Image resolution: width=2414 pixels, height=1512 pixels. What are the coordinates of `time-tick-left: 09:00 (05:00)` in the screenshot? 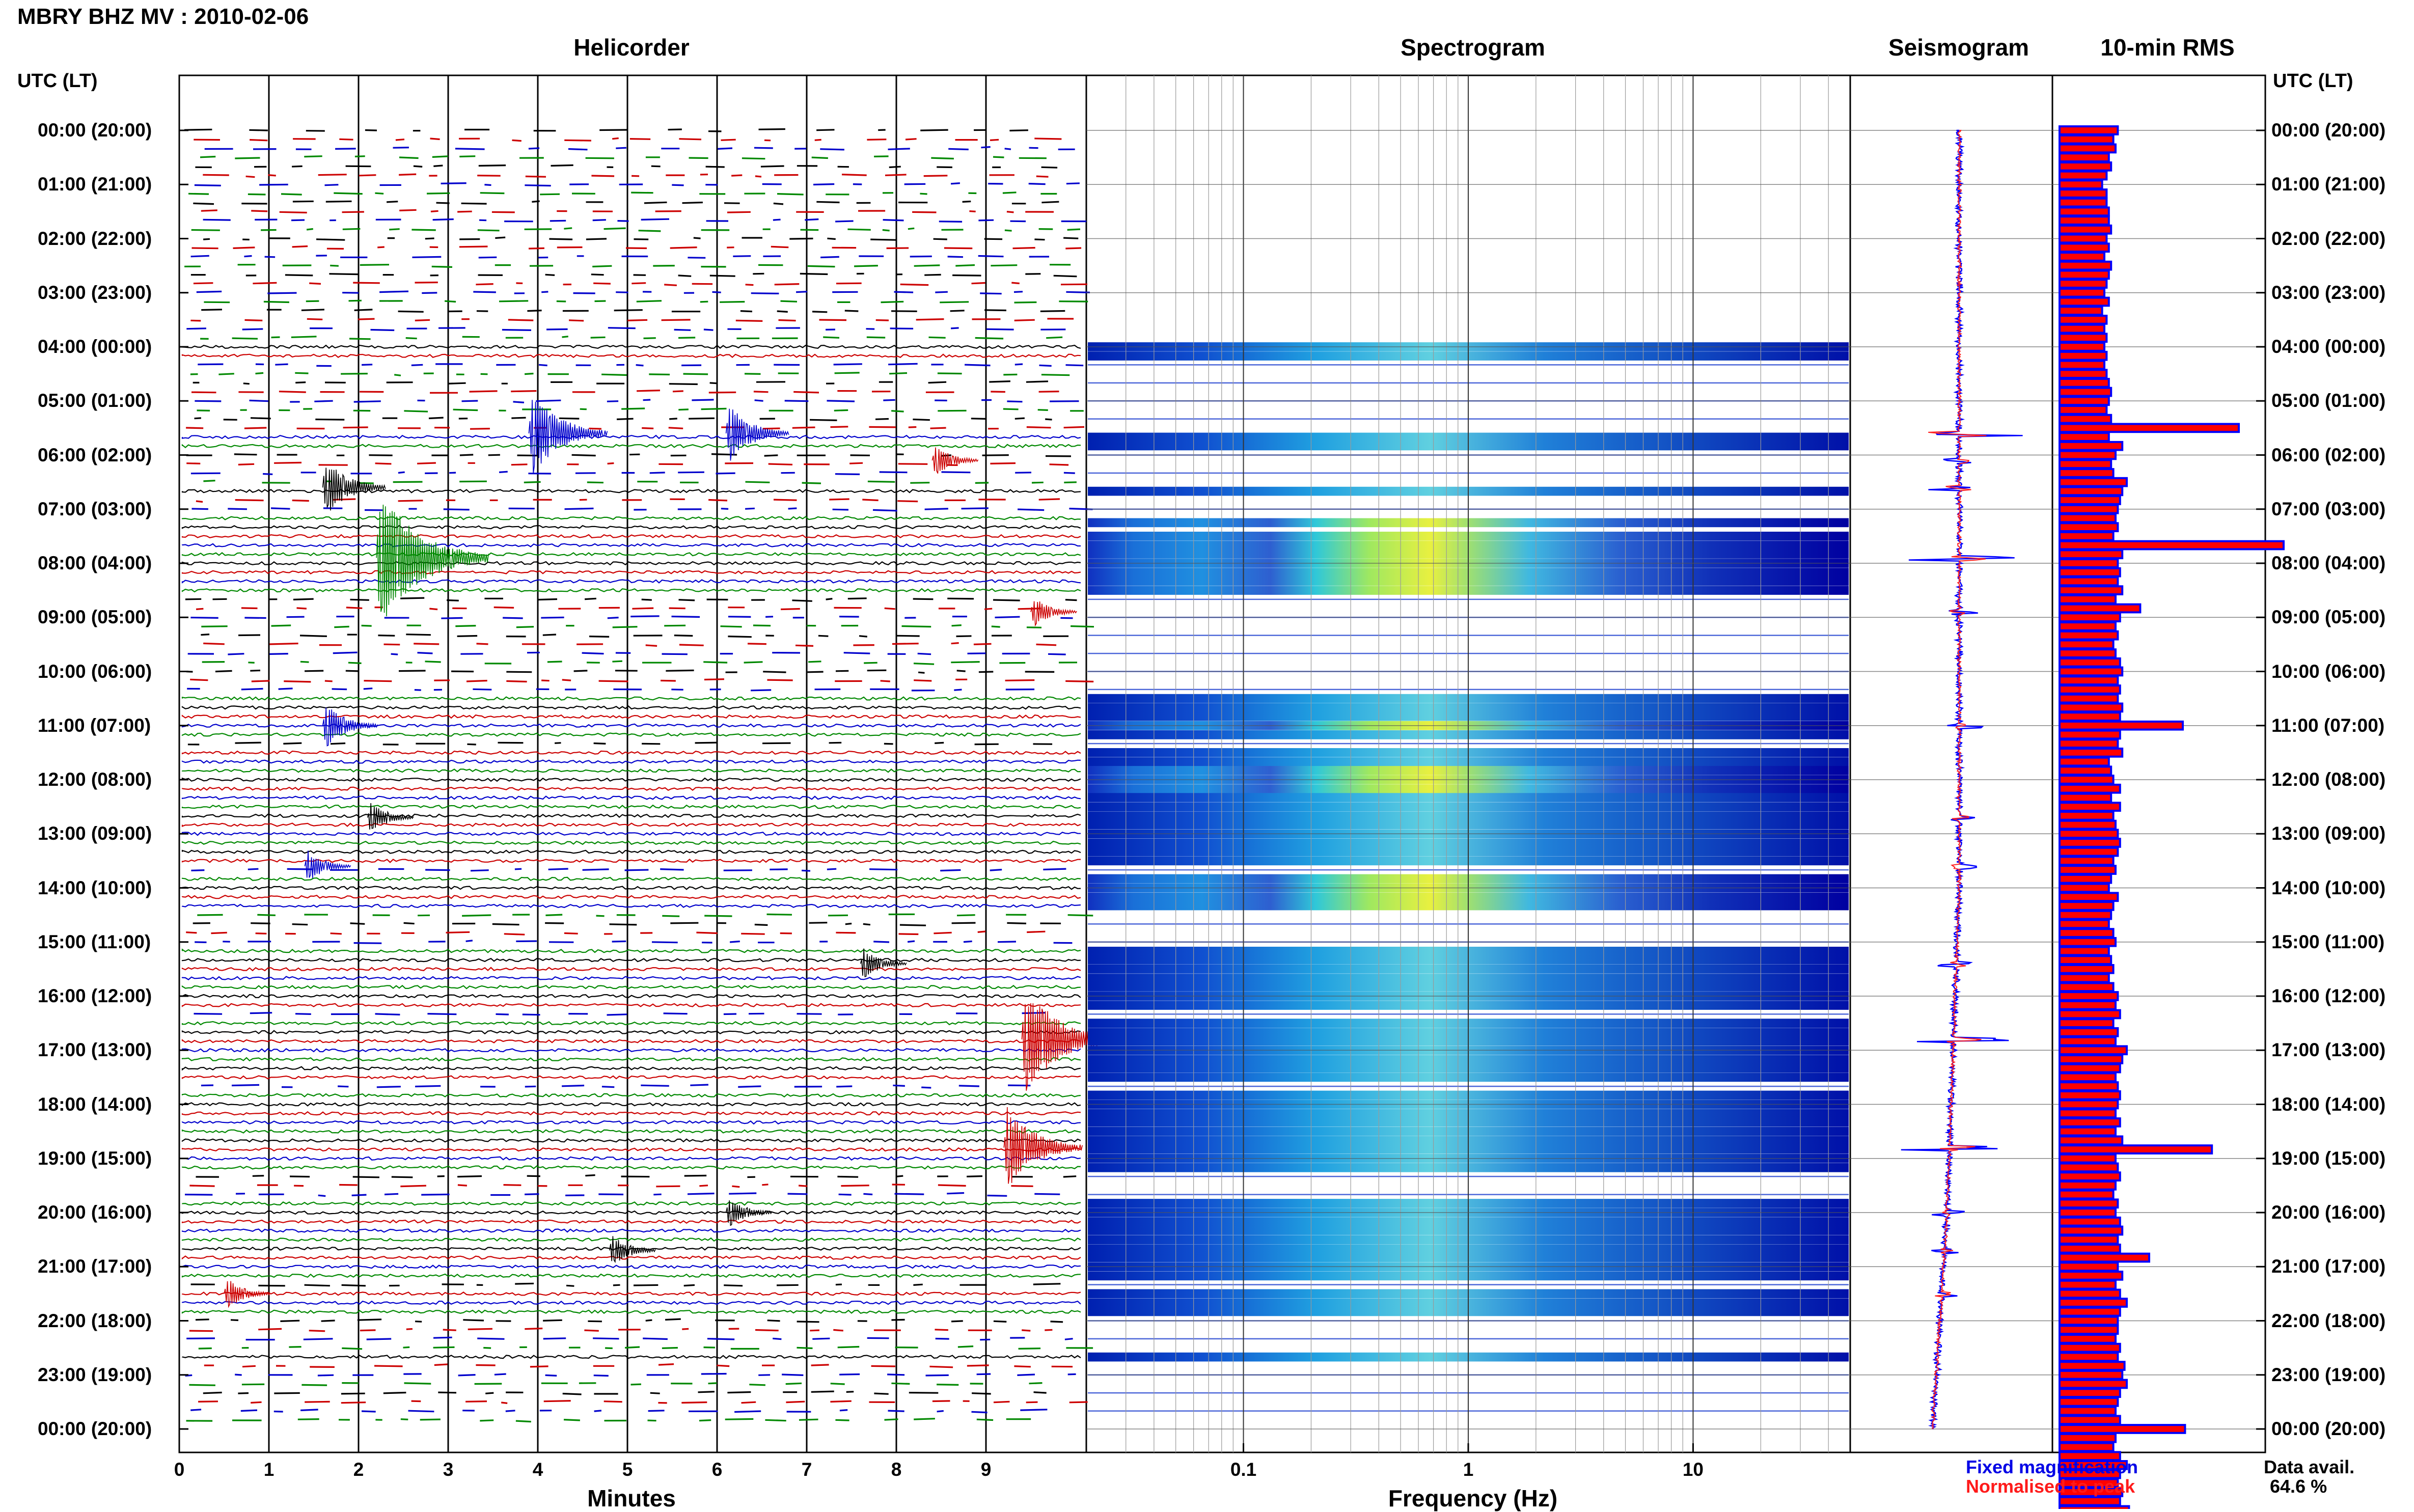 It's located at (95, 617).